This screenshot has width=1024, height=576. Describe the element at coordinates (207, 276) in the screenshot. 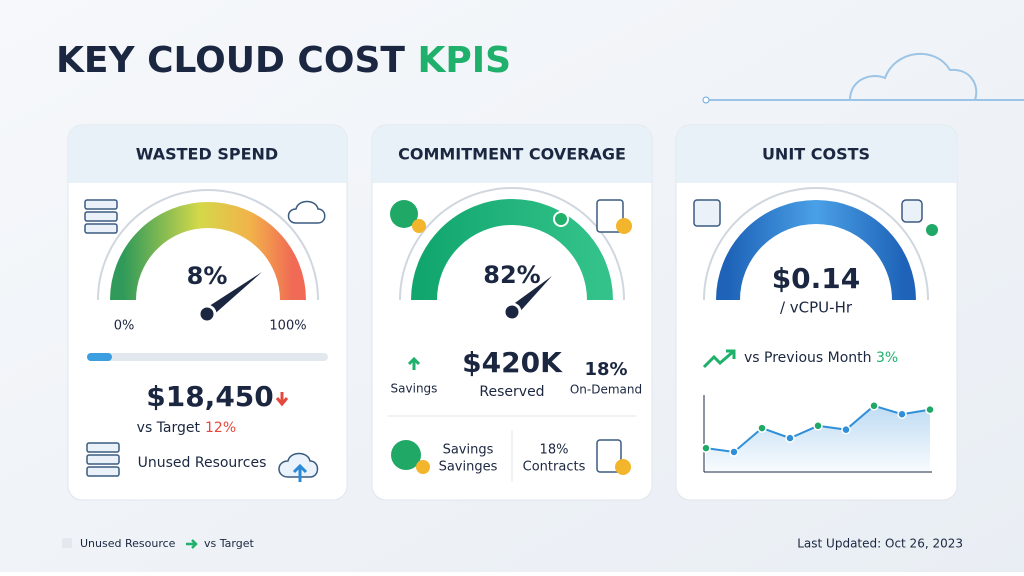

I see `gauge-value: 8%` at that location.